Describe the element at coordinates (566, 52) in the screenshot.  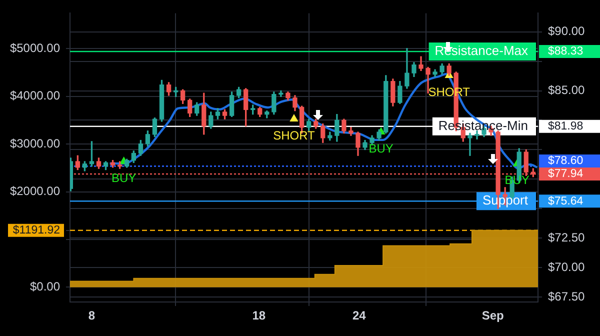
I see `y2-tick-label: $88.33` at that location.